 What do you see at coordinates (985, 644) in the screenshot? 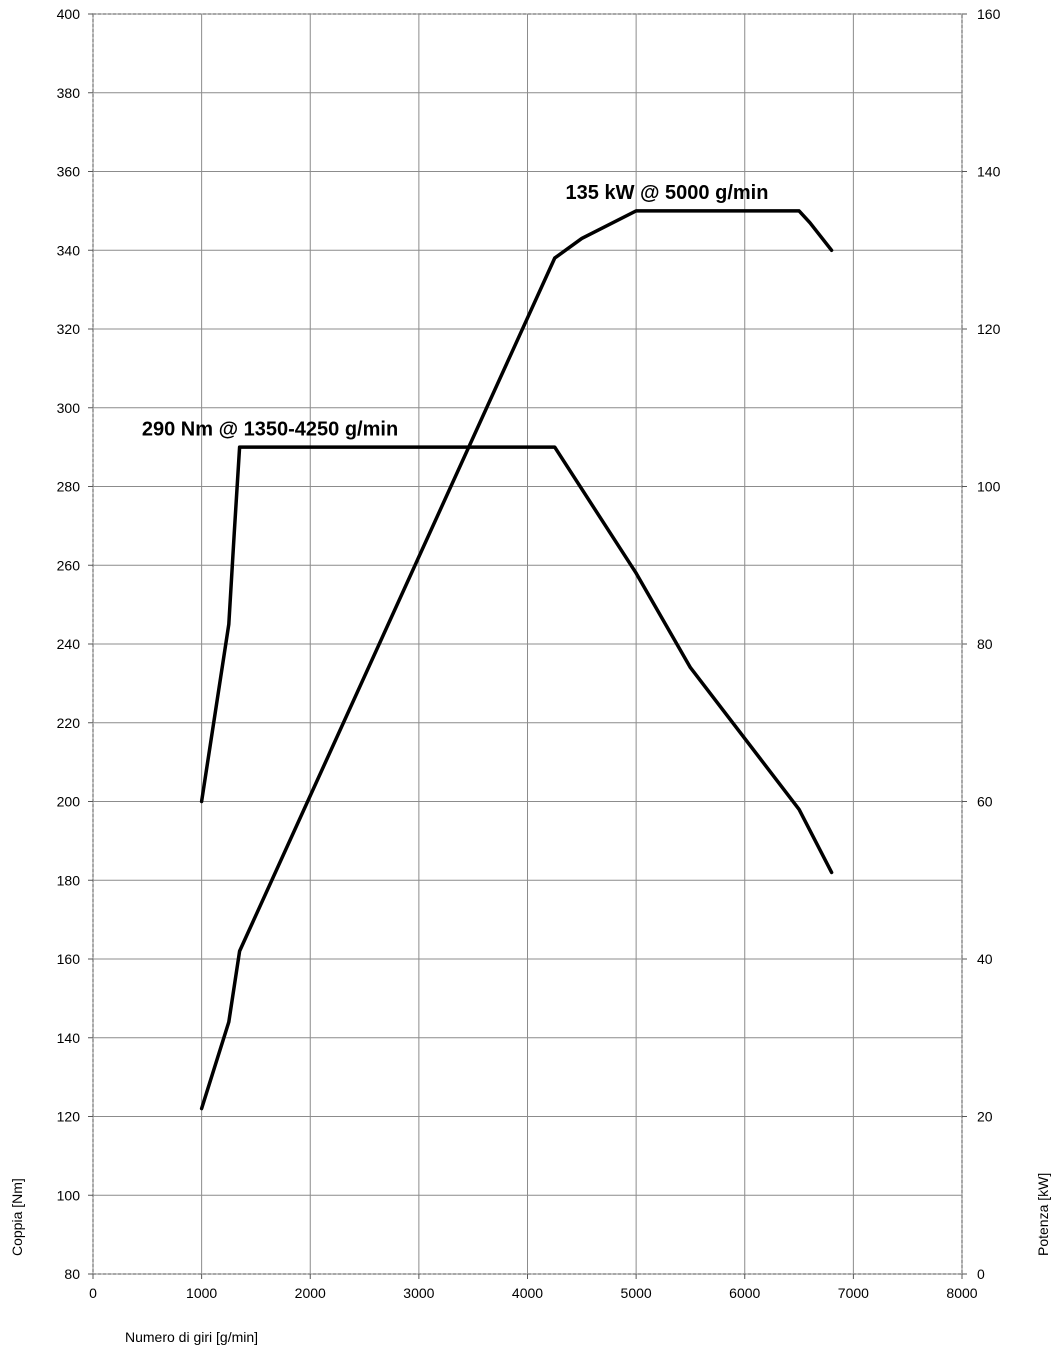
I see `y-right-tick-label-4: 80` at bounding box center [985, 644].